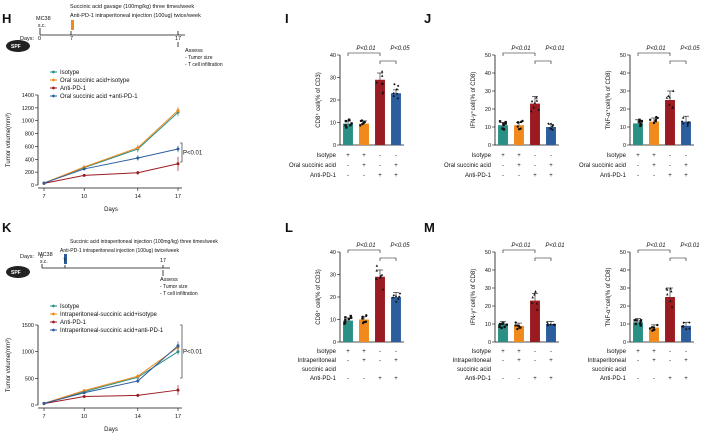 This screenshot has height=436, width=718. What do you see at coordinates (43, 417) in the screenshot?
I see `x-tick-label: 7` at bounding box center [43, 417].